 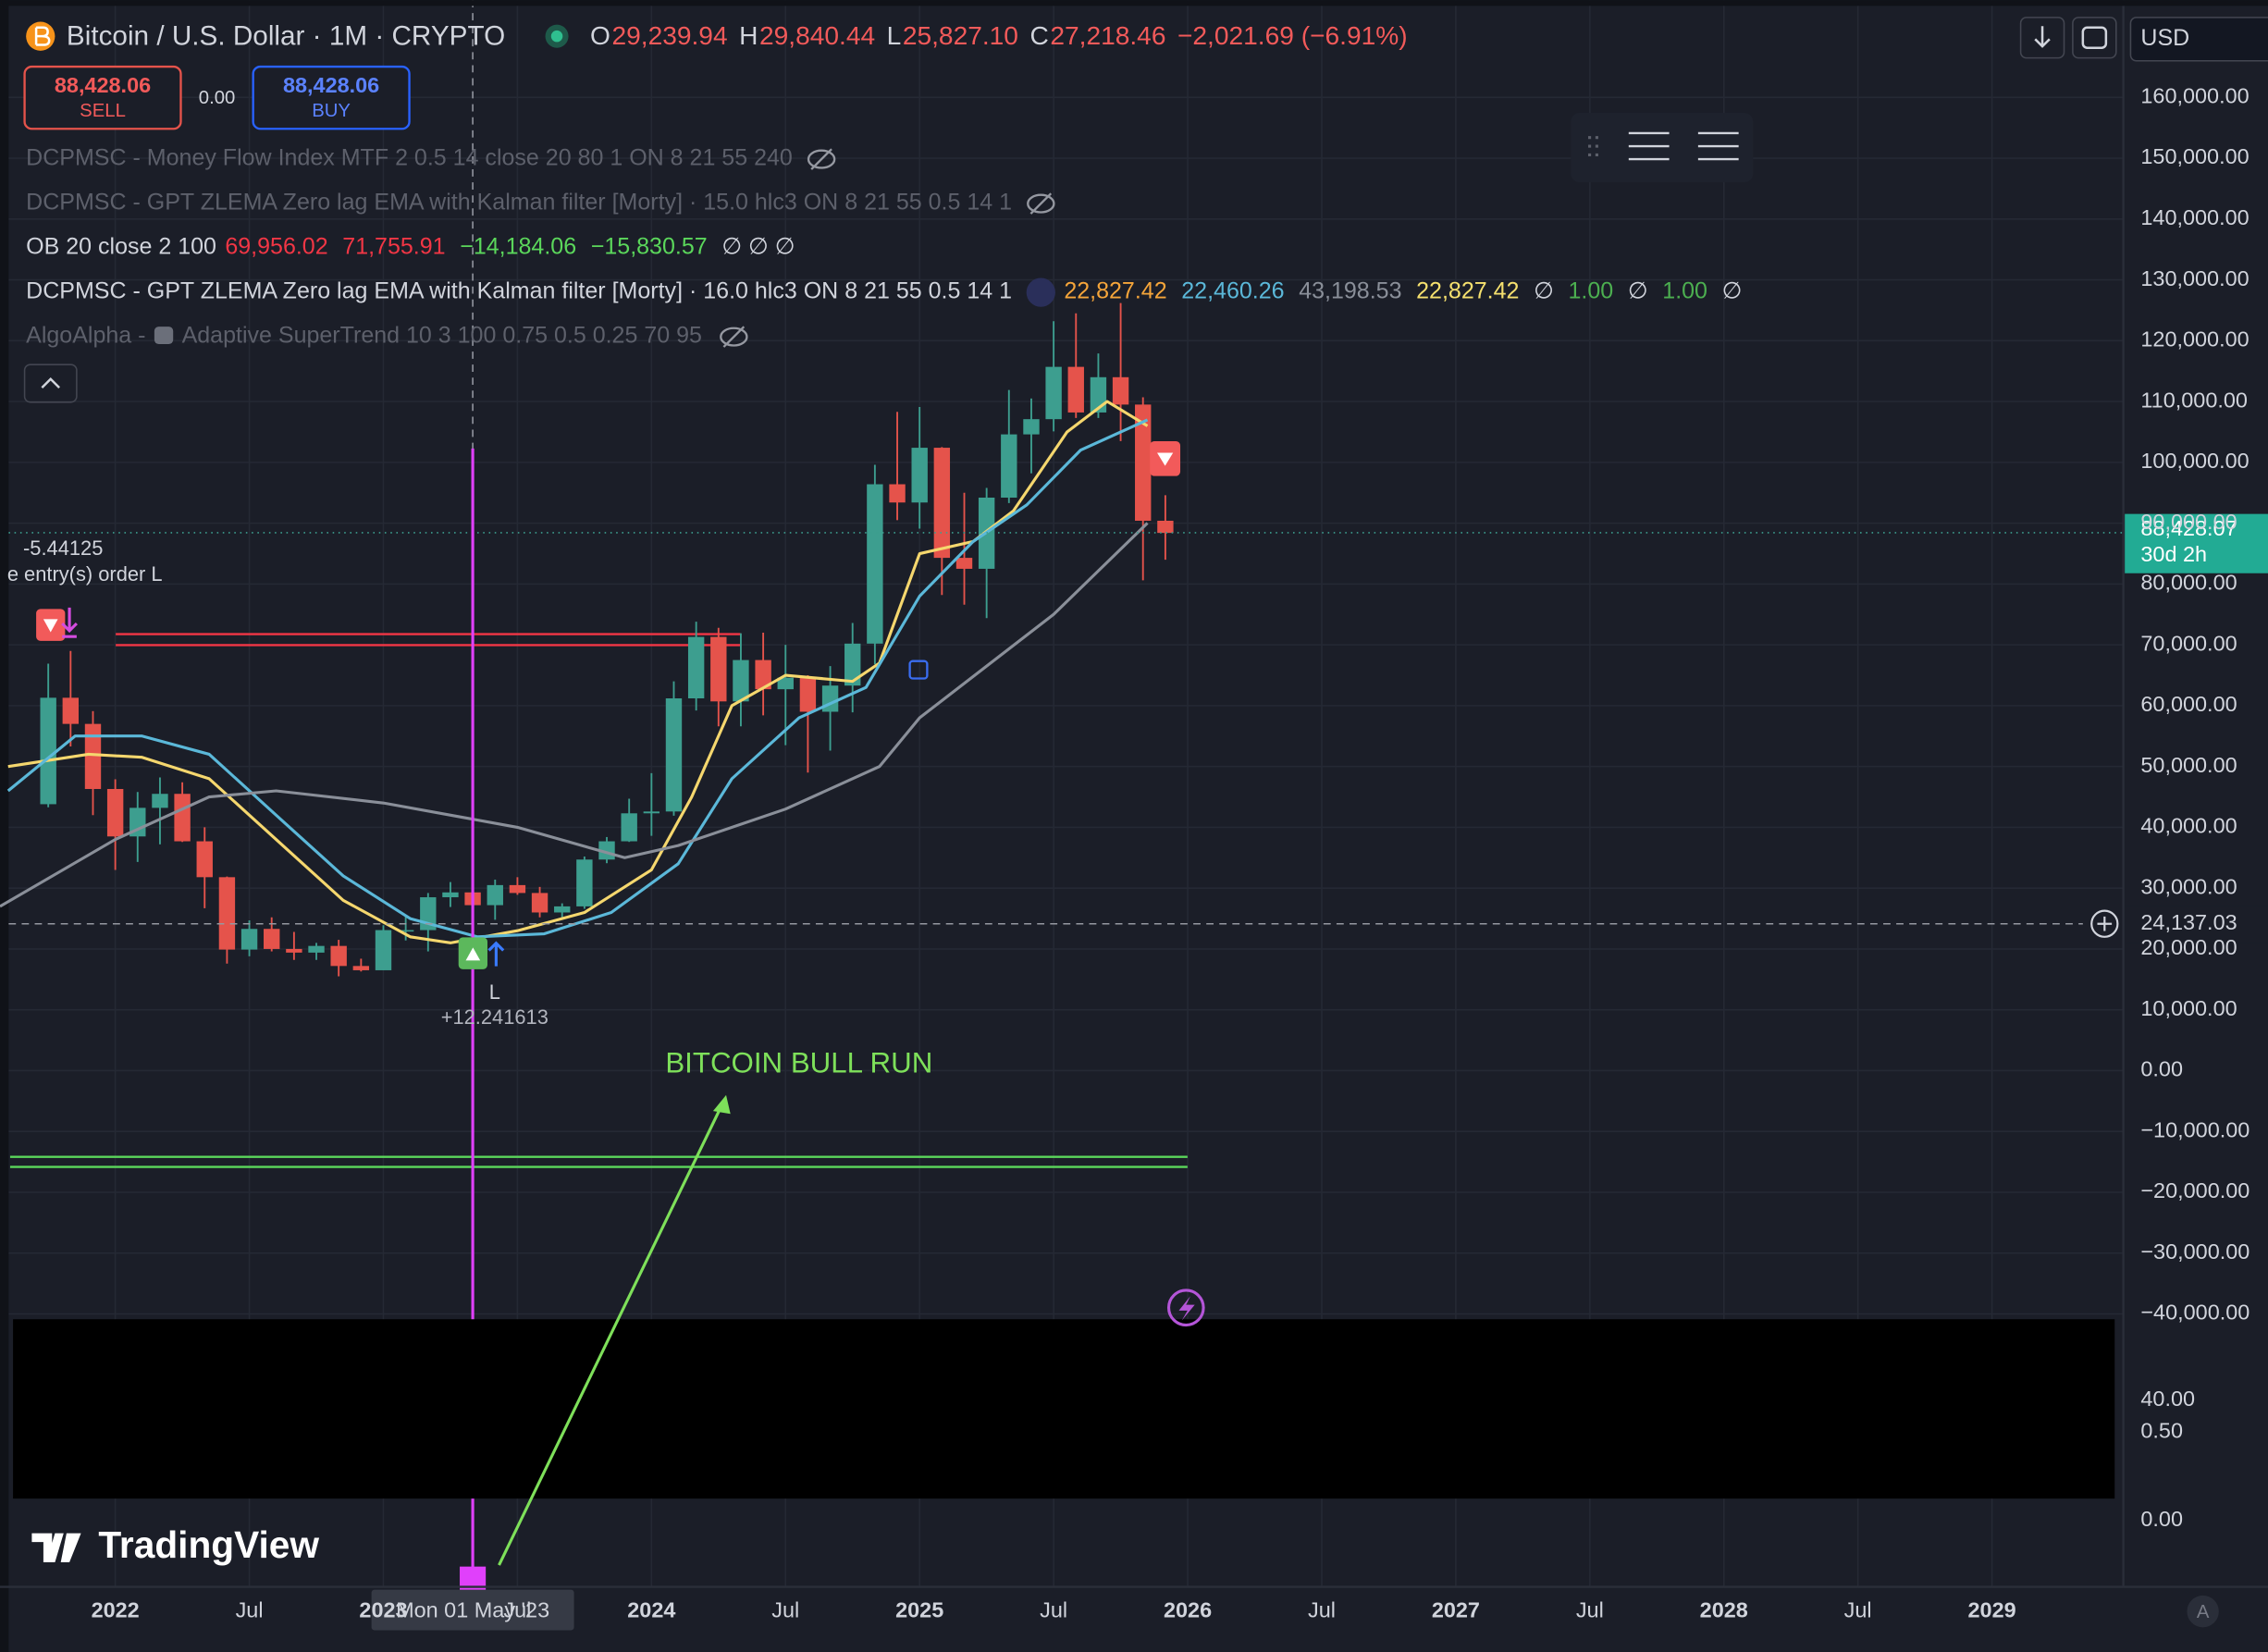 I want to click on change: −2,021.69 (−6.91%), so click(x=1292, y=35).